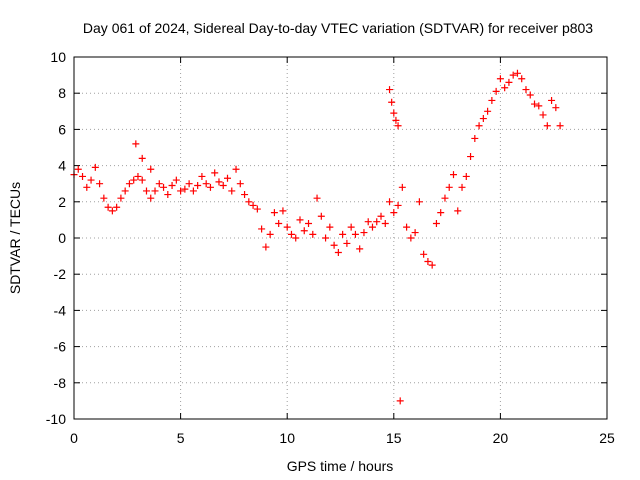  I want to click on y-tick-label: 8, so click(62, 93).